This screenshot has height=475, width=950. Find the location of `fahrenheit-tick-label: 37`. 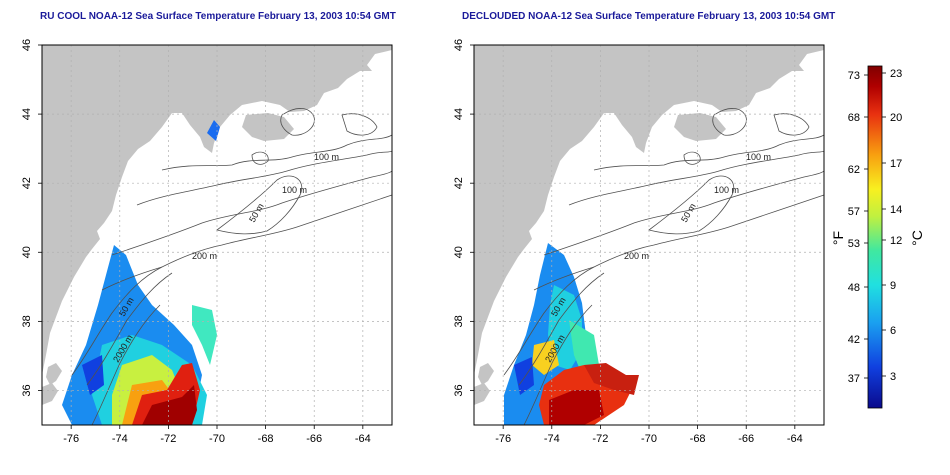

fahrenheit-tick-label: 37 is located at coordinates (854, 379).